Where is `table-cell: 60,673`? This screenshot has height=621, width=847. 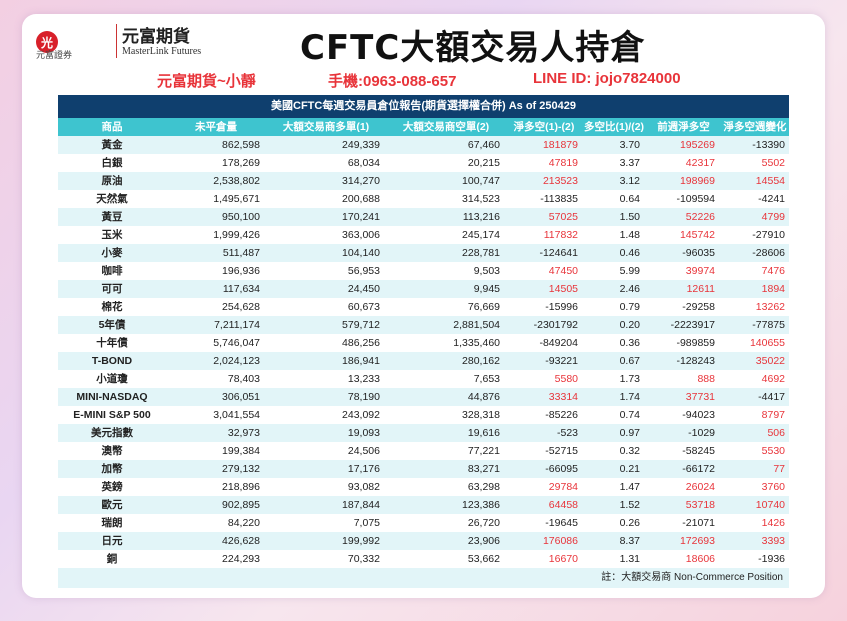
table-cell: 60,673 is located at coordinates (363, 307).